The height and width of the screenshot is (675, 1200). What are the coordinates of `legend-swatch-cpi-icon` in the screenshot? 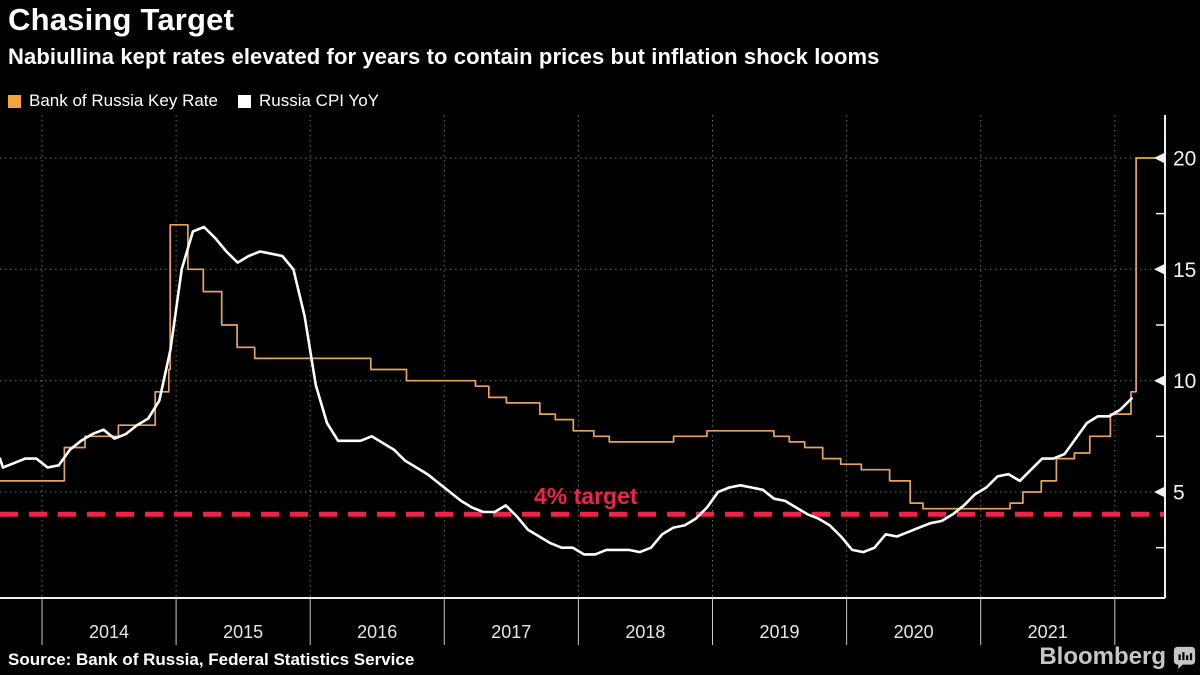 It's located at (244, 101).